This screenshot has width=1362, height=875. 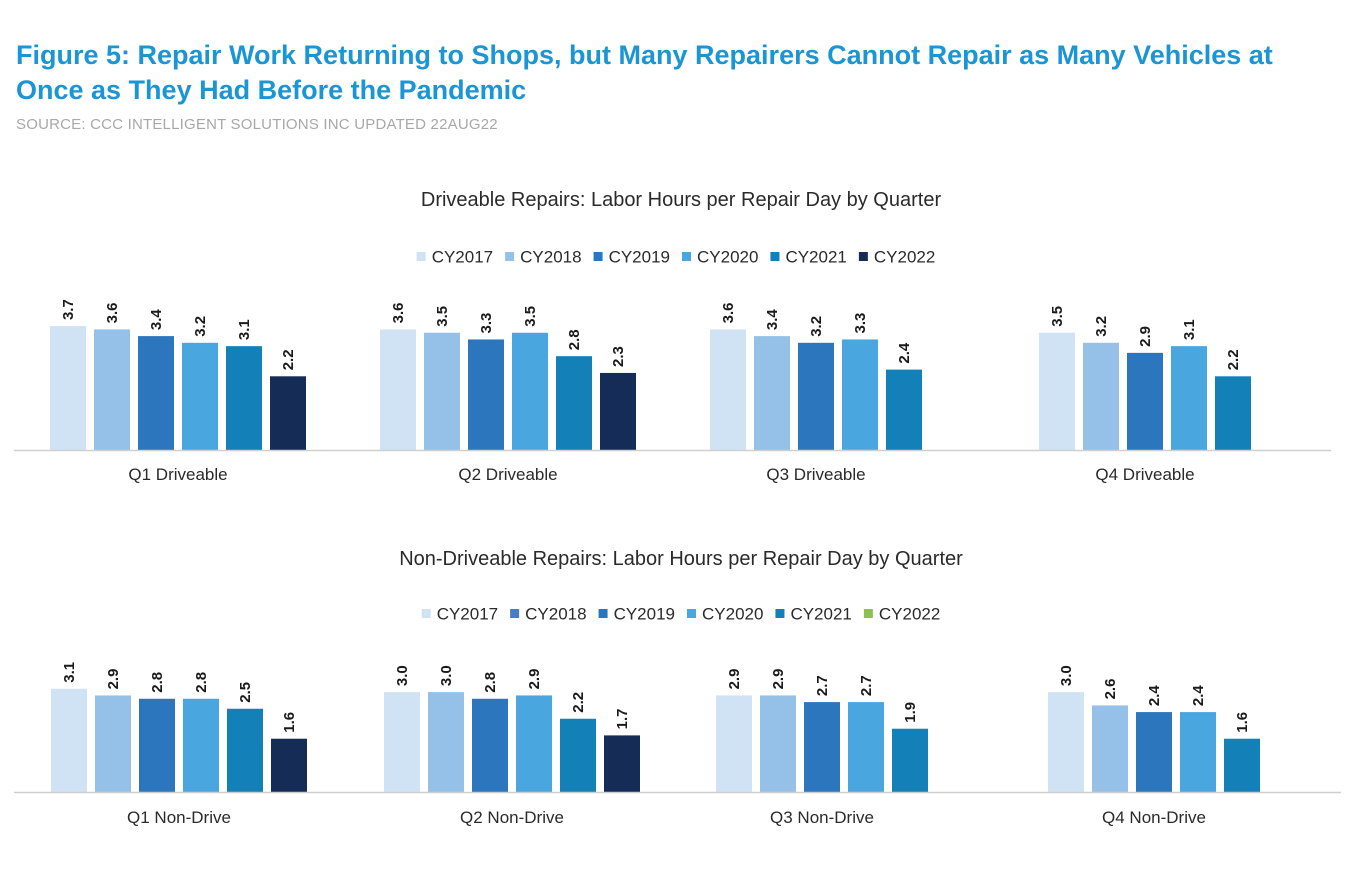 I want to click on bar-cy2017-q3, so click(x=734, y=743).